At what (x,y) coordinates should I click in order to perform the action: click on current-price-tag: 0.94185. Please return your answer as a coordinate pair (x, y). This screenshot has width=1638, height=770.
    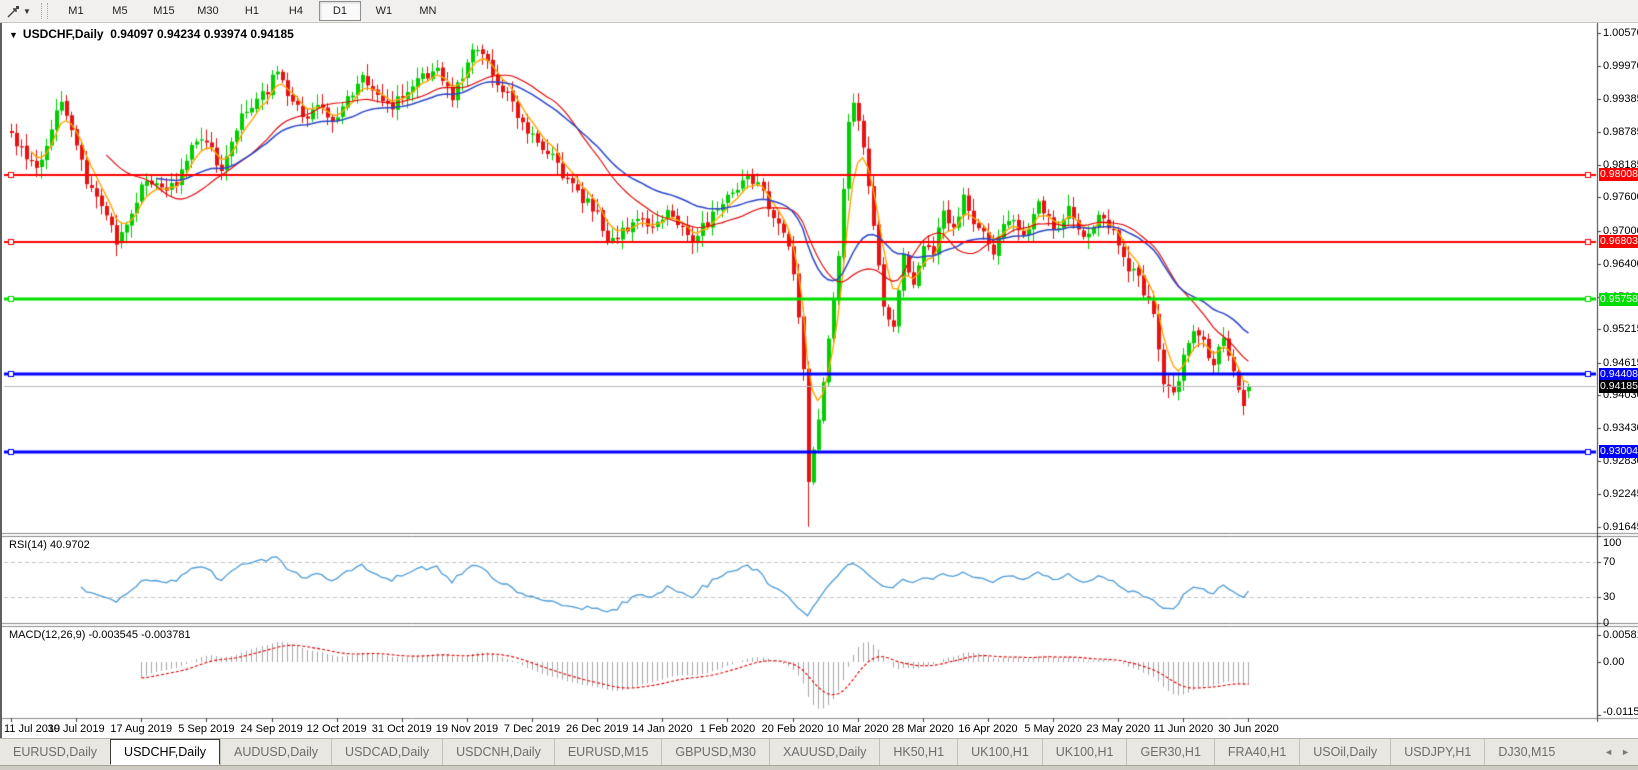
    Looking at the image, I should click on (1618, 386).